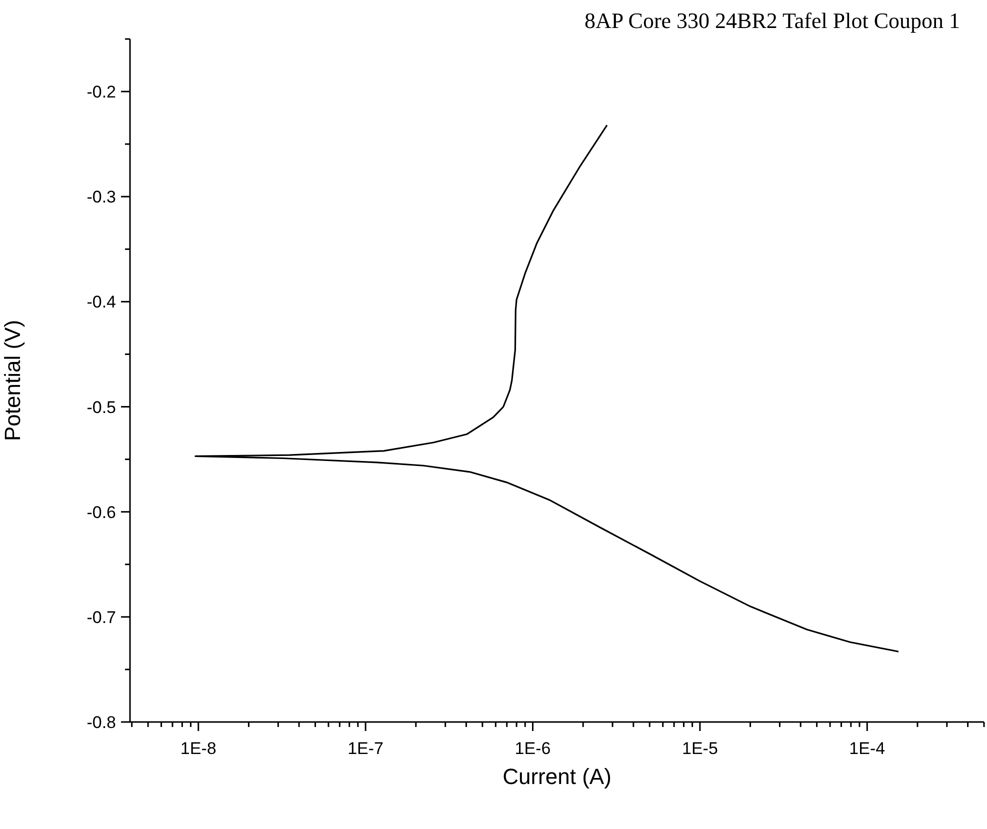 The image size is (987, 829). Describe the element at coordinates (101, 407) in the screenshot. I see `y-tick-label: -0.5` at that location.